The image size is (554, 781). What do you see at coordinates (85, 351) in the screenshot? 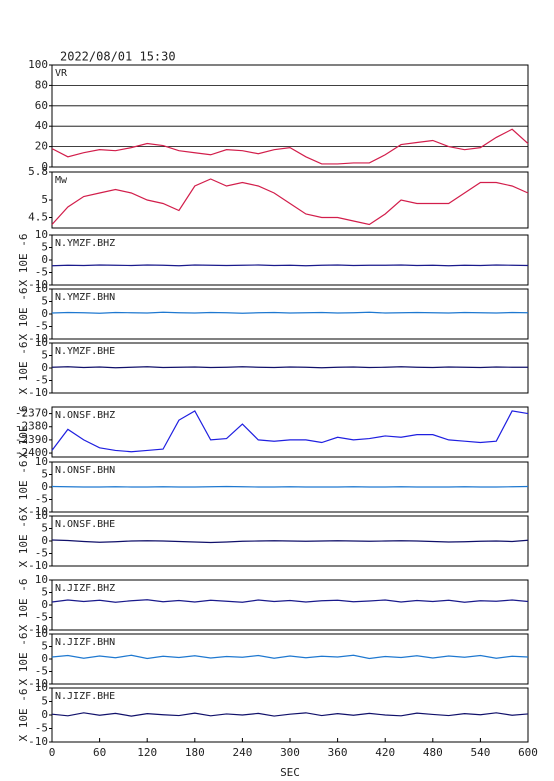
I see `trace-label: N.YMZF.BHE` at bounding box center [85, 351].